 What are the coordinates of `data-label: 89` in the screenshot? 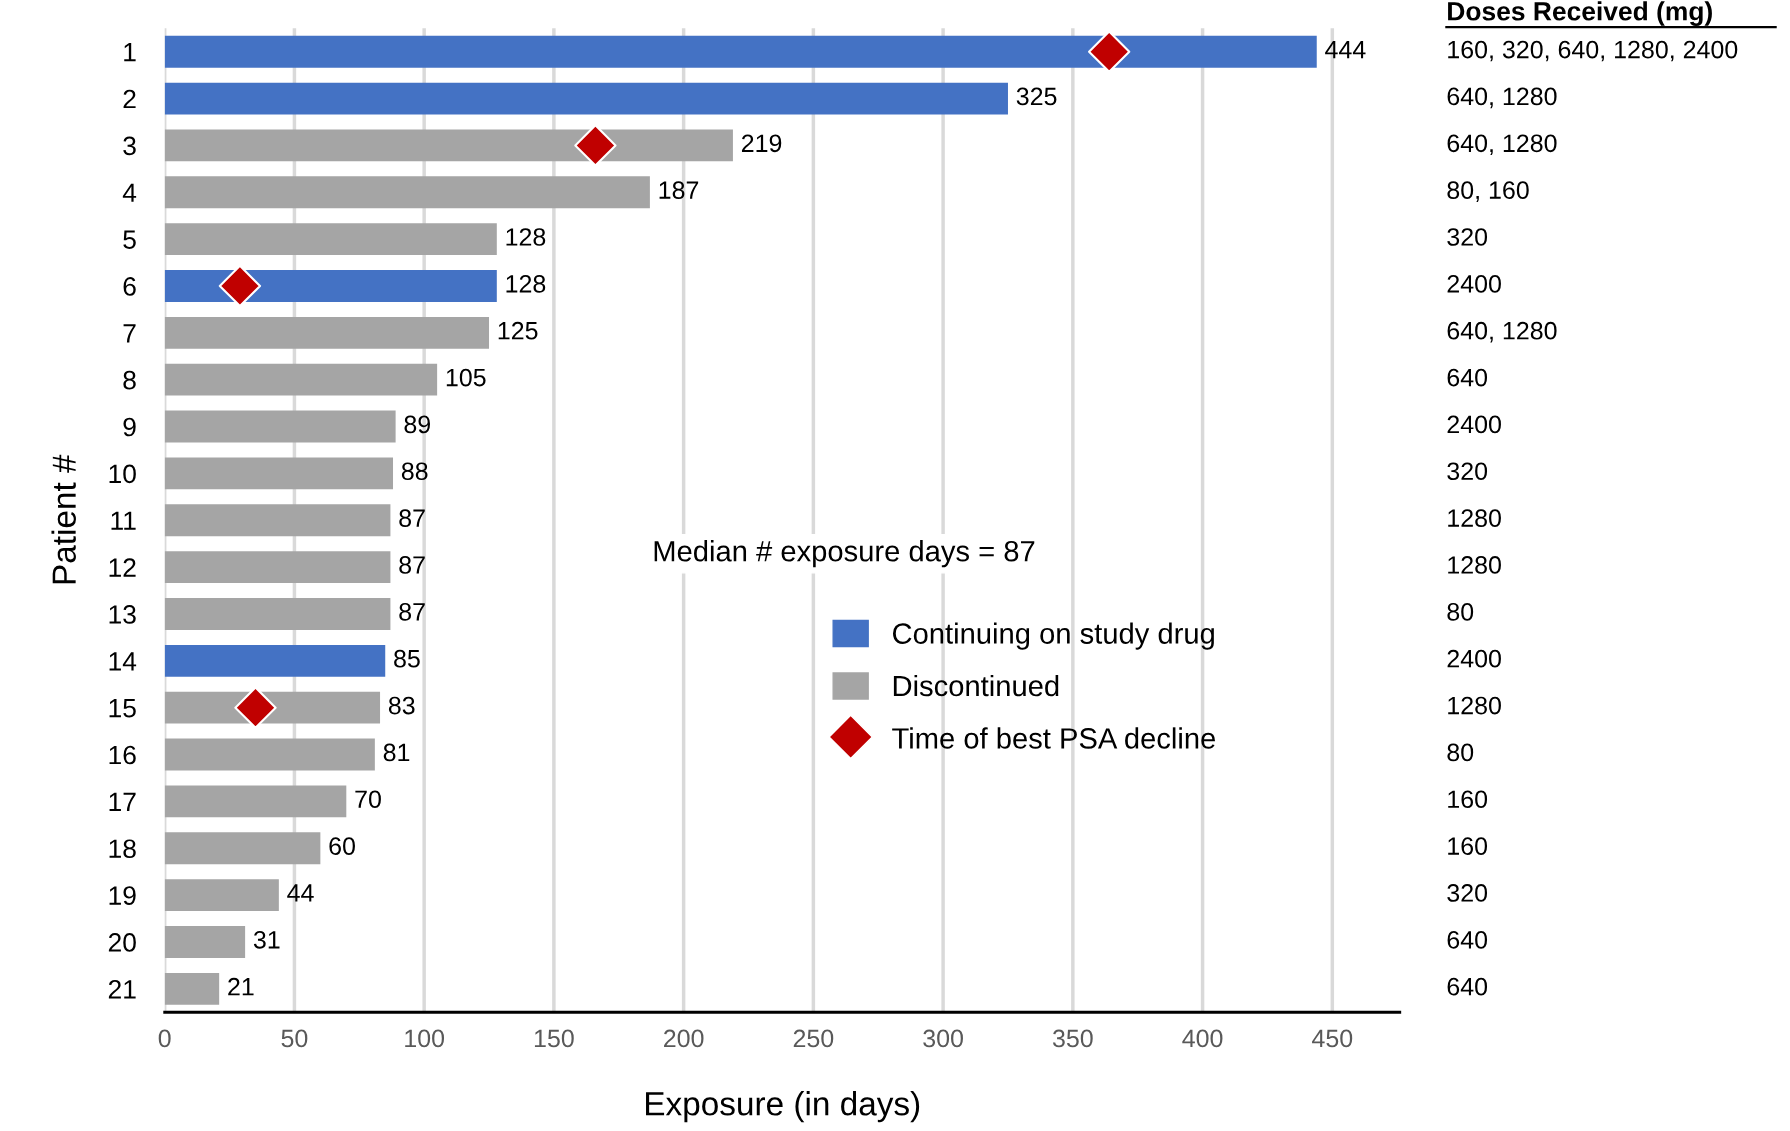 It's located at (417, 424).